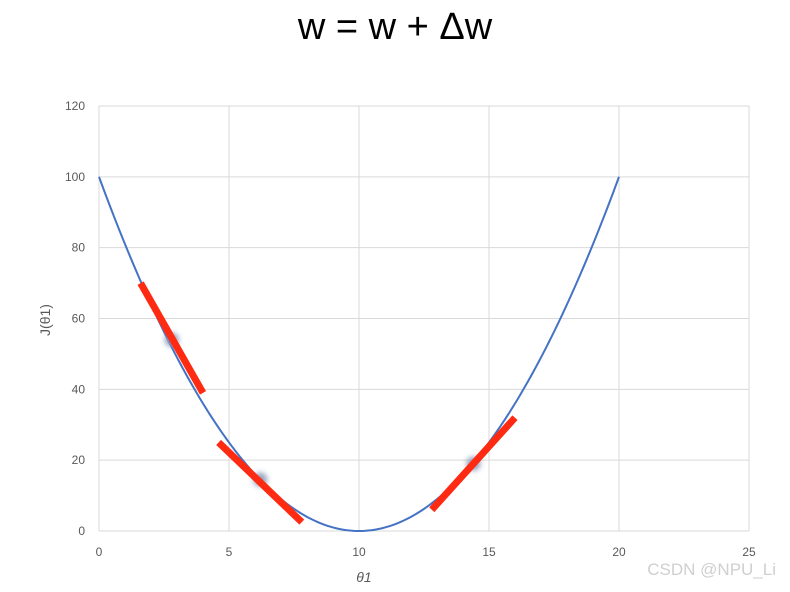 This screenshot has height=592, width=790. What do you see at coordinates (79, 460) in the screenshot?
I see `y-tick-label: 20` at bounding box center [79, 460].